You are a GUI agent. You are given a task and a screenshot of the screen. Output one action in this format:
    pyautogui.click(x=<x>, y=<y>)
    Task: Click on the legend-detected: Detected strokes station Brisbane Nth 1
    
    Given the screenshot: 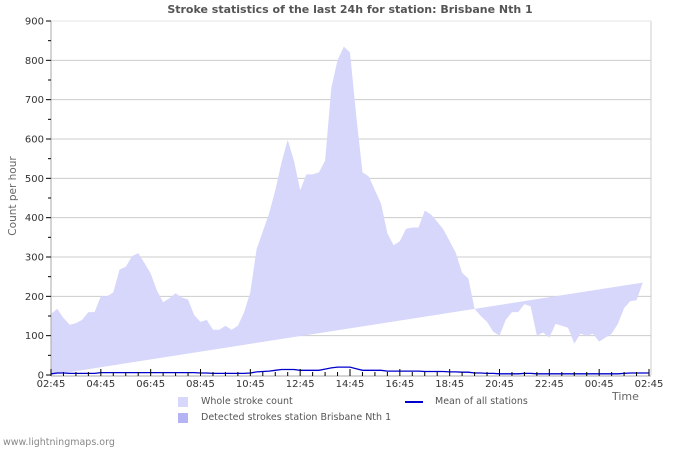 What is the action you would take?
    pyautogui.click(x=284, y=417)
    